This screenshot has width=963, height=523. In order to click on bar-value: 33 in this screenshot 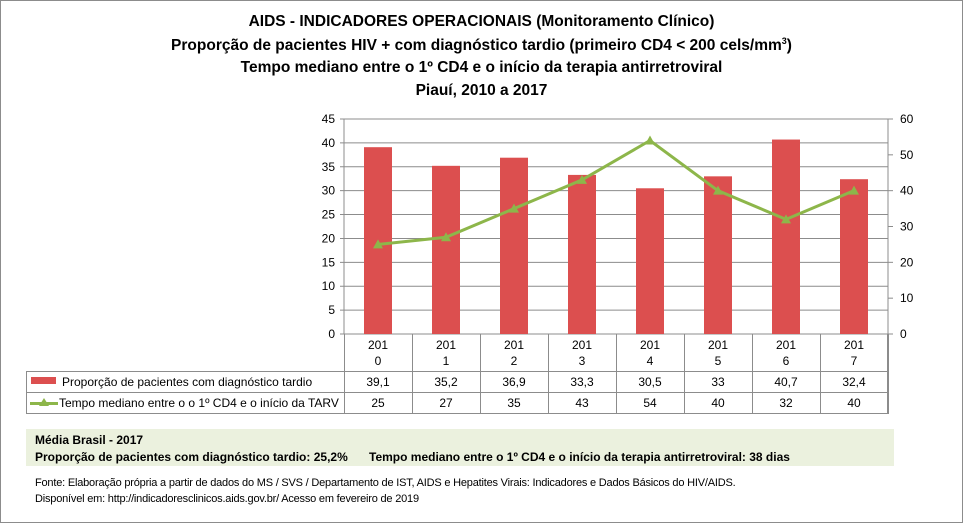, I will do `click(718, 382)`.